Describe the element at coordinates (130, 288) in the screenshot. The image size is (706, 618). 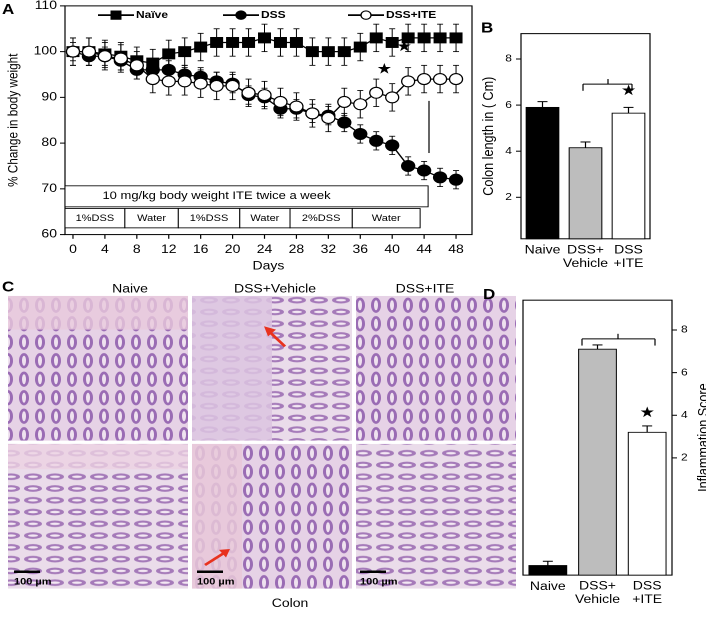
I see `column-title: Naive` at that location.